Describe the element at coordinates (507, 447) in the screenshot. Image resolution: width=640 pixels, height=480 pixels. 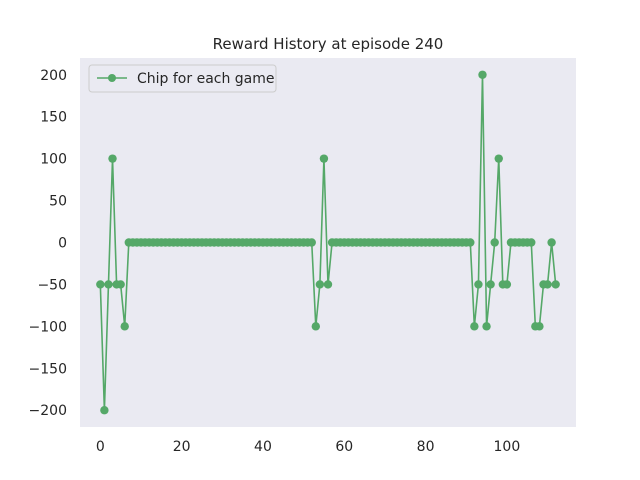
I see `x-tick-label: 100` at that location.